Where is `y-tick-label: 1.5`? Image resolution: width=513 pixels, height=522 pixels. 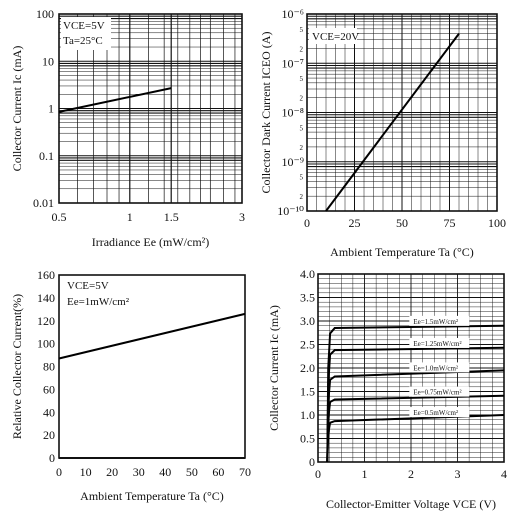 y-tick-label: 1.5 is located at coordinates (307, 392).